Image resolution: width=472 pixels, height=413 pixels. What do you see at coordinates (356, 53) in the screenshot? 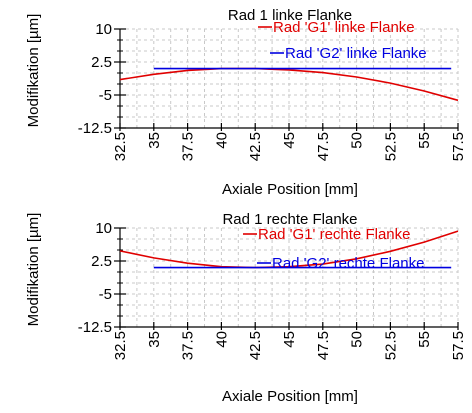
I see `legend-label: Rad 'G2' linke Flanke` at bounding box center [356, 53].